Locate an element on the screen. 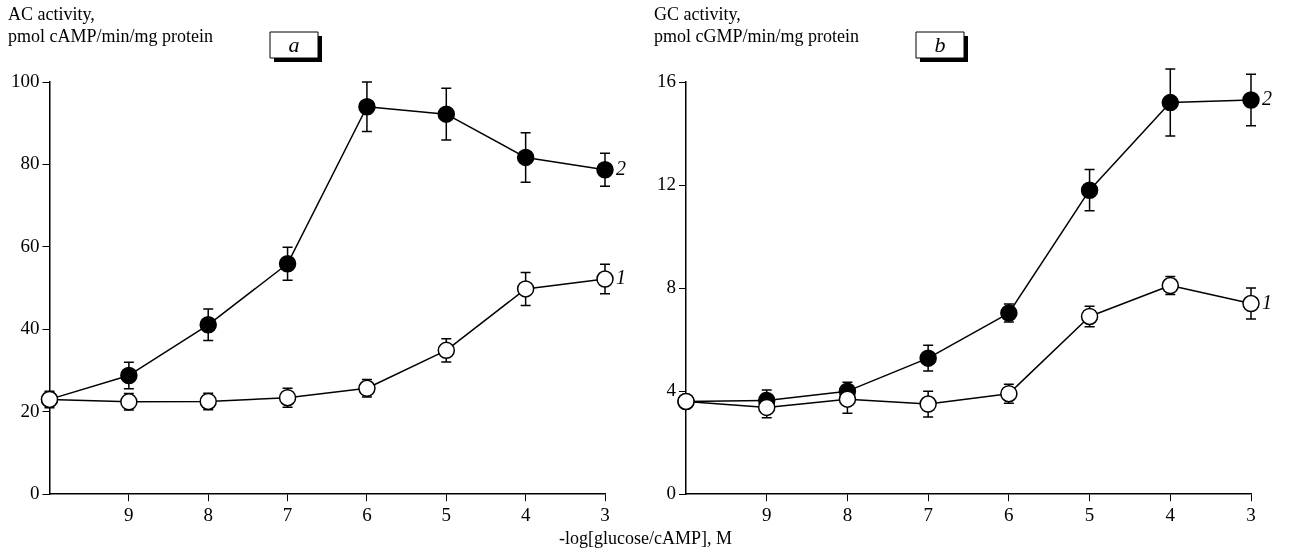 This screenshot has height=554, width=1291. text: a is located at coordinates (294, 44).